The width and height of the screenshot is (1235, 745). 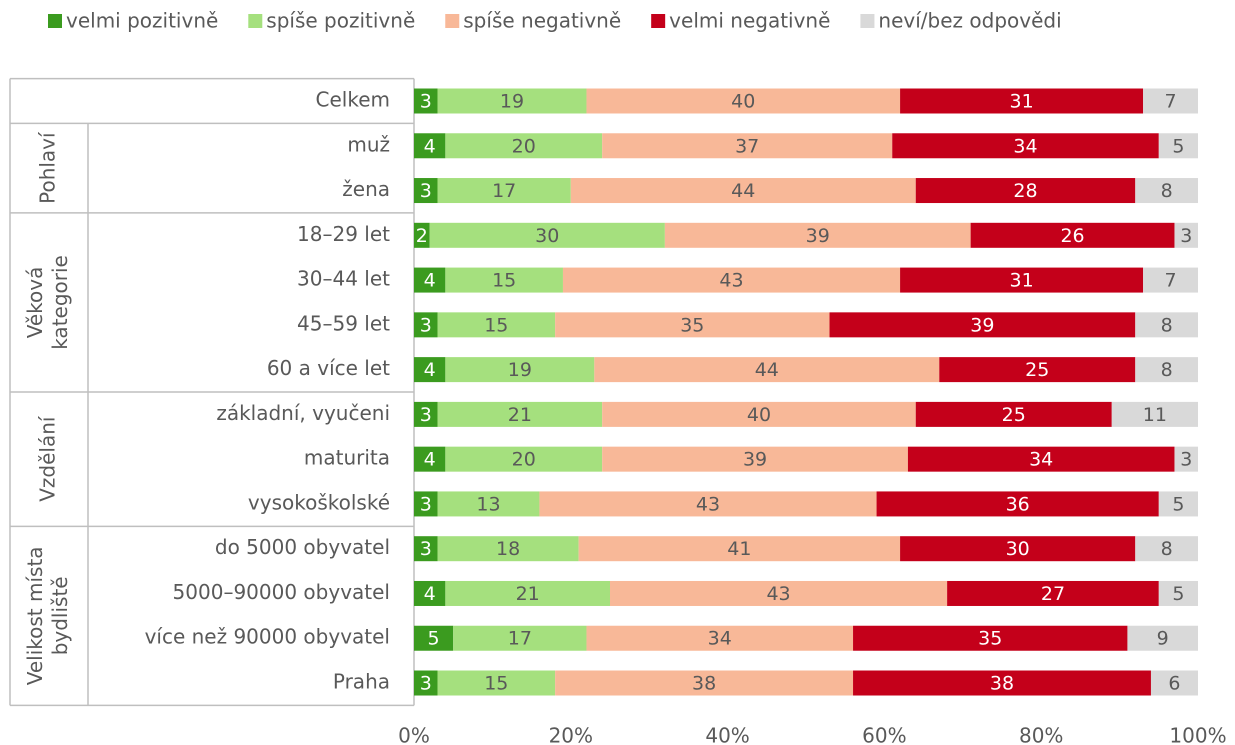 I want to click on value-label: 9, so click(x=1163, y=639).